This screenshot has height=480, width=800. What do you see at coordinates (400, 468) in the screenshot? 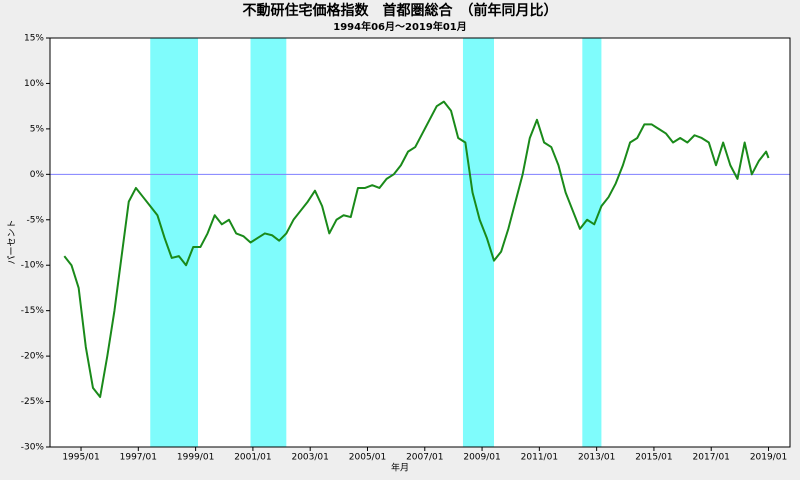
I see `x-axis-label: 年月` at bounding box center [400, 468].